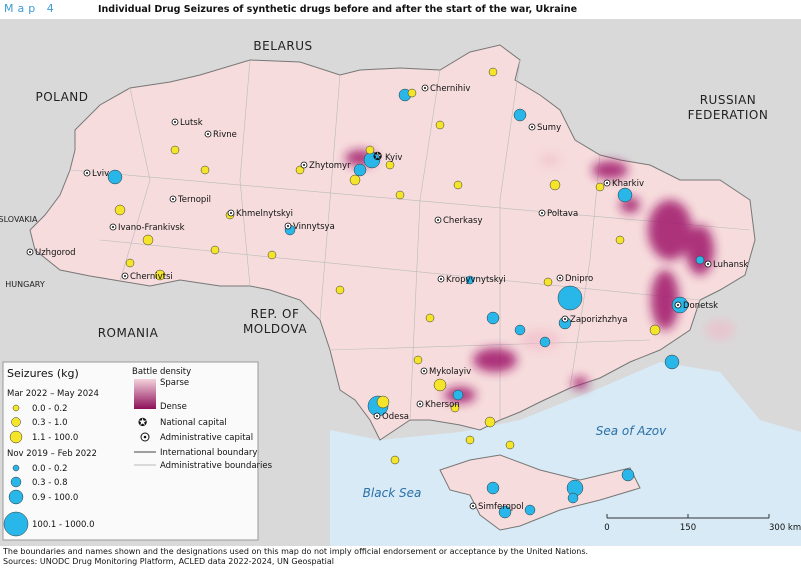 This screenshot has width=801, height=571. Describe the element at coordinates (55, 253) in the screenshot. I see `city-label: Uzhgorod` at that location.